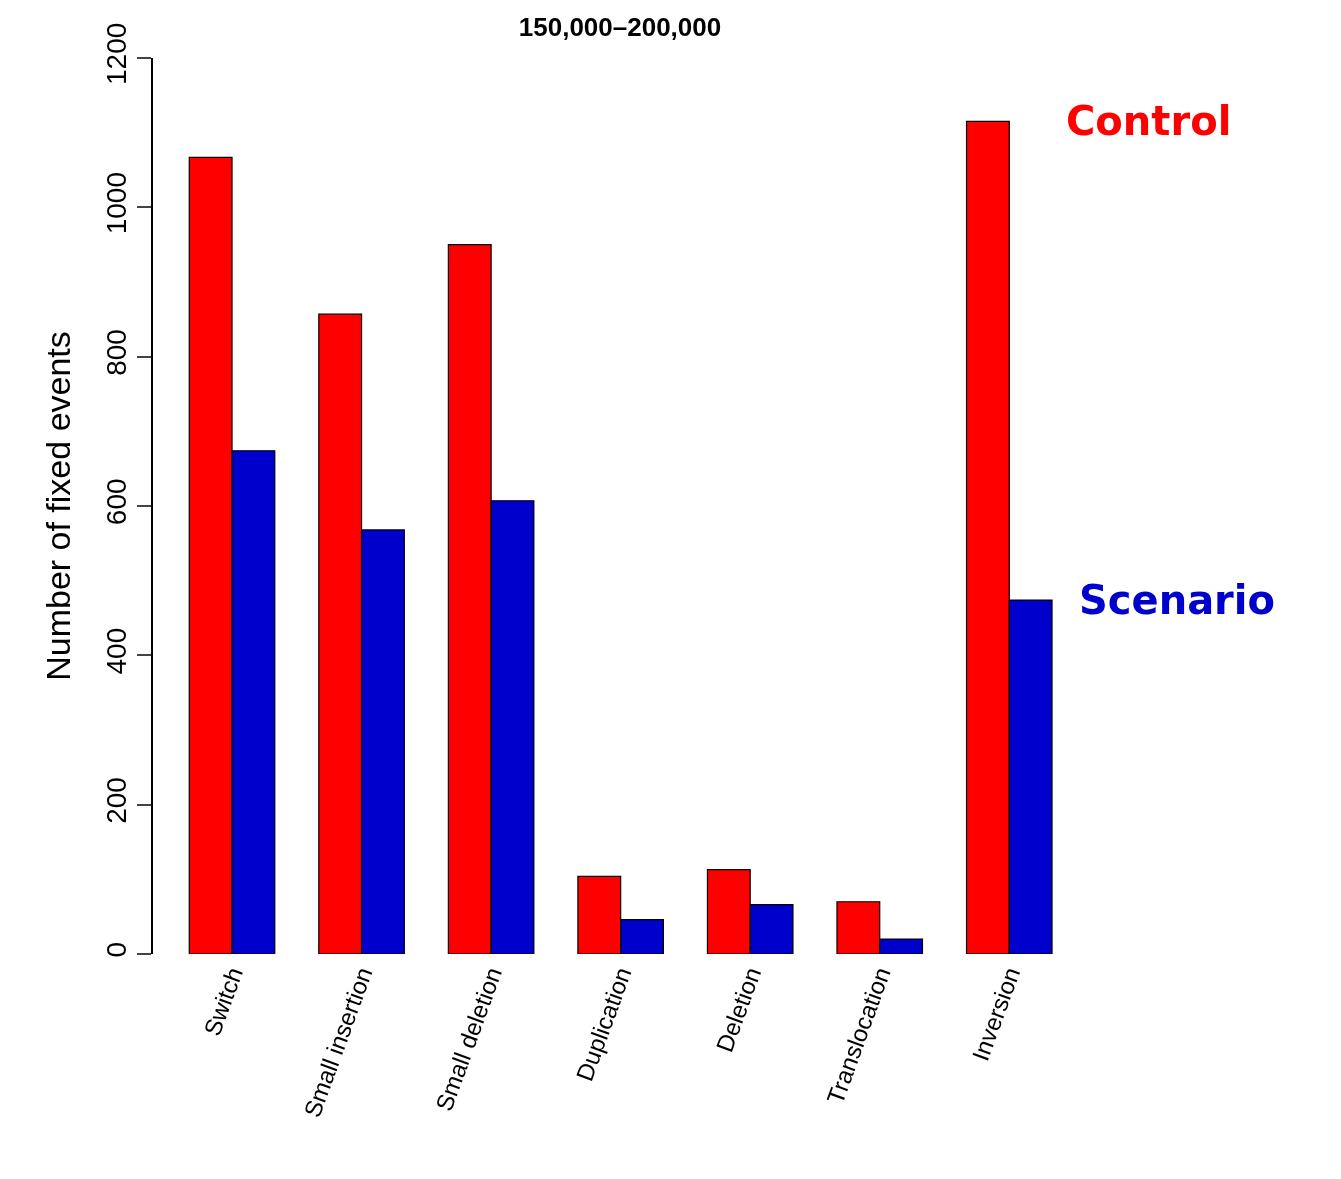 This screenshot has height=1179, width=1341. I want to click on chart-title: 150,000–200,000, so click(620, 26).